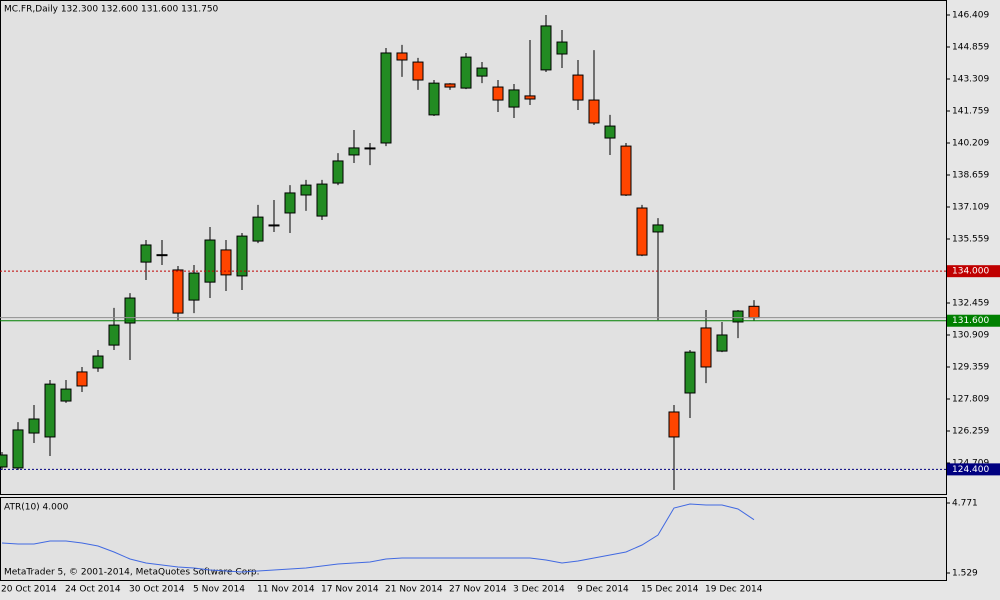 The width and height of the screenshot is (1000, 600). Describe the element at coordinates (965, 504) in the screenshot. I see `y-tick-label: 4.771` at that location.